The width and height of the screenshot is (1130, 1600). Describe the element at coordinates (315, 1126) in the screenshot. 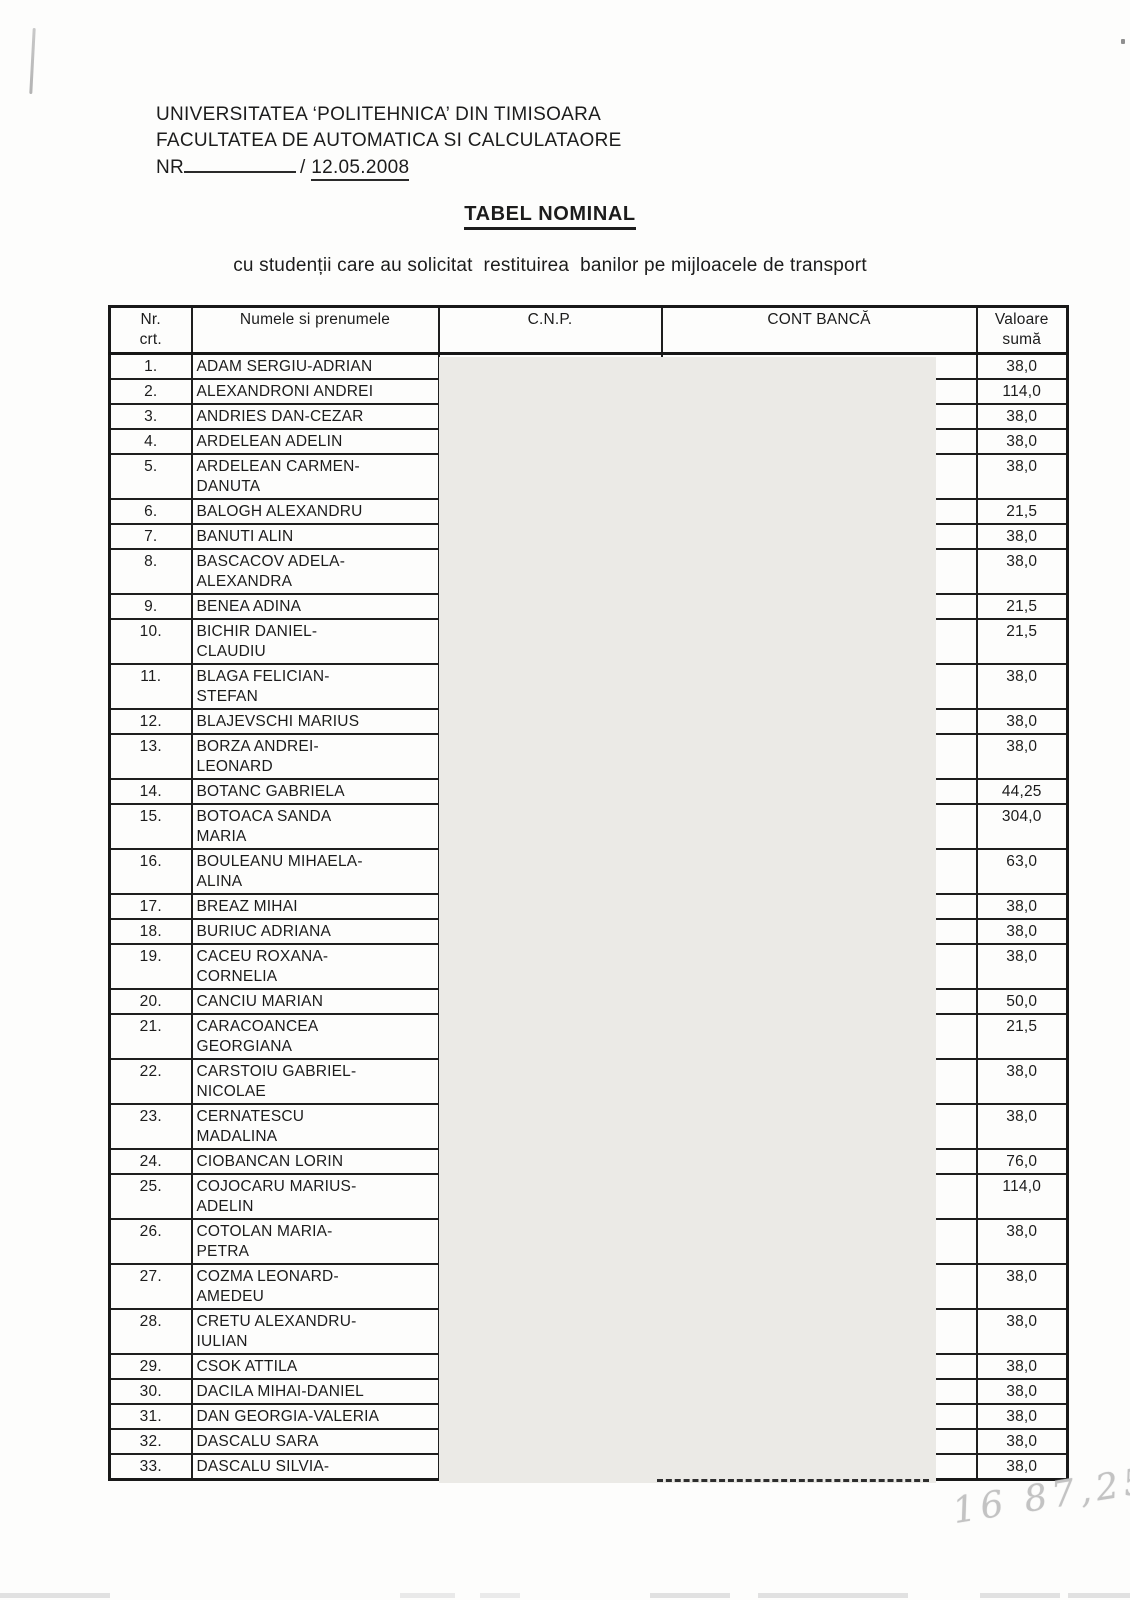

I see `student-name: CERNATESCU MADALINA` at that location.